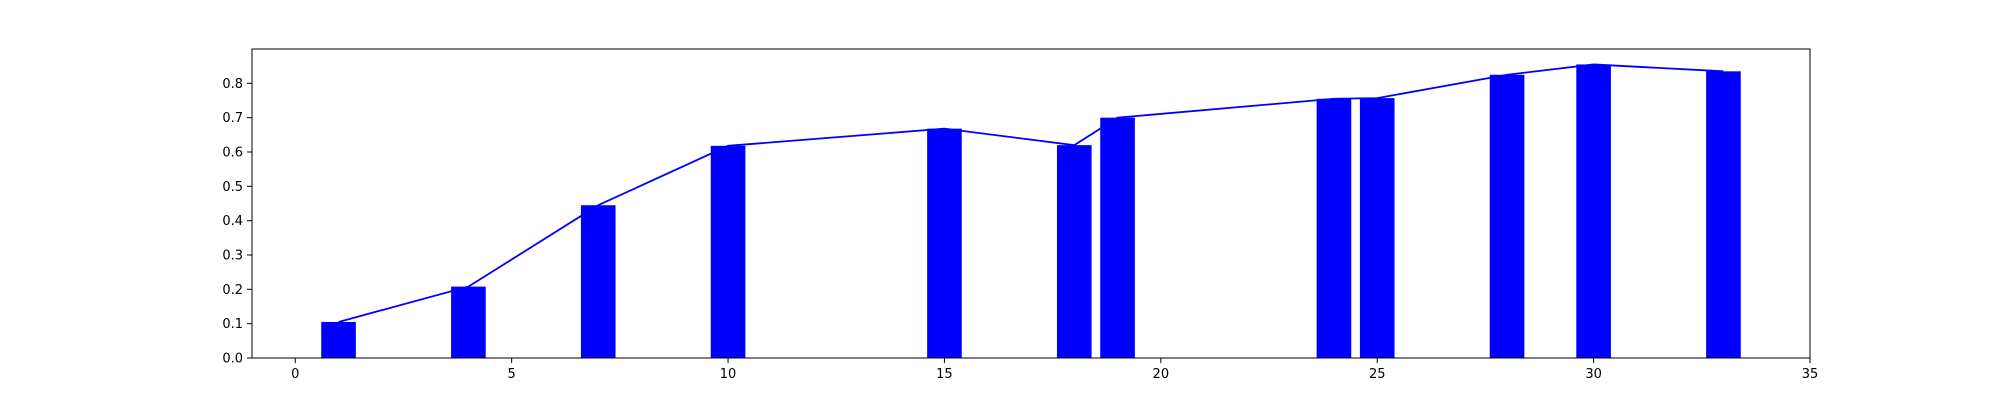  Describe the element at coordinates (1161, 374) in the screenshot. I see `x-tick-label-4: 20` at that location.